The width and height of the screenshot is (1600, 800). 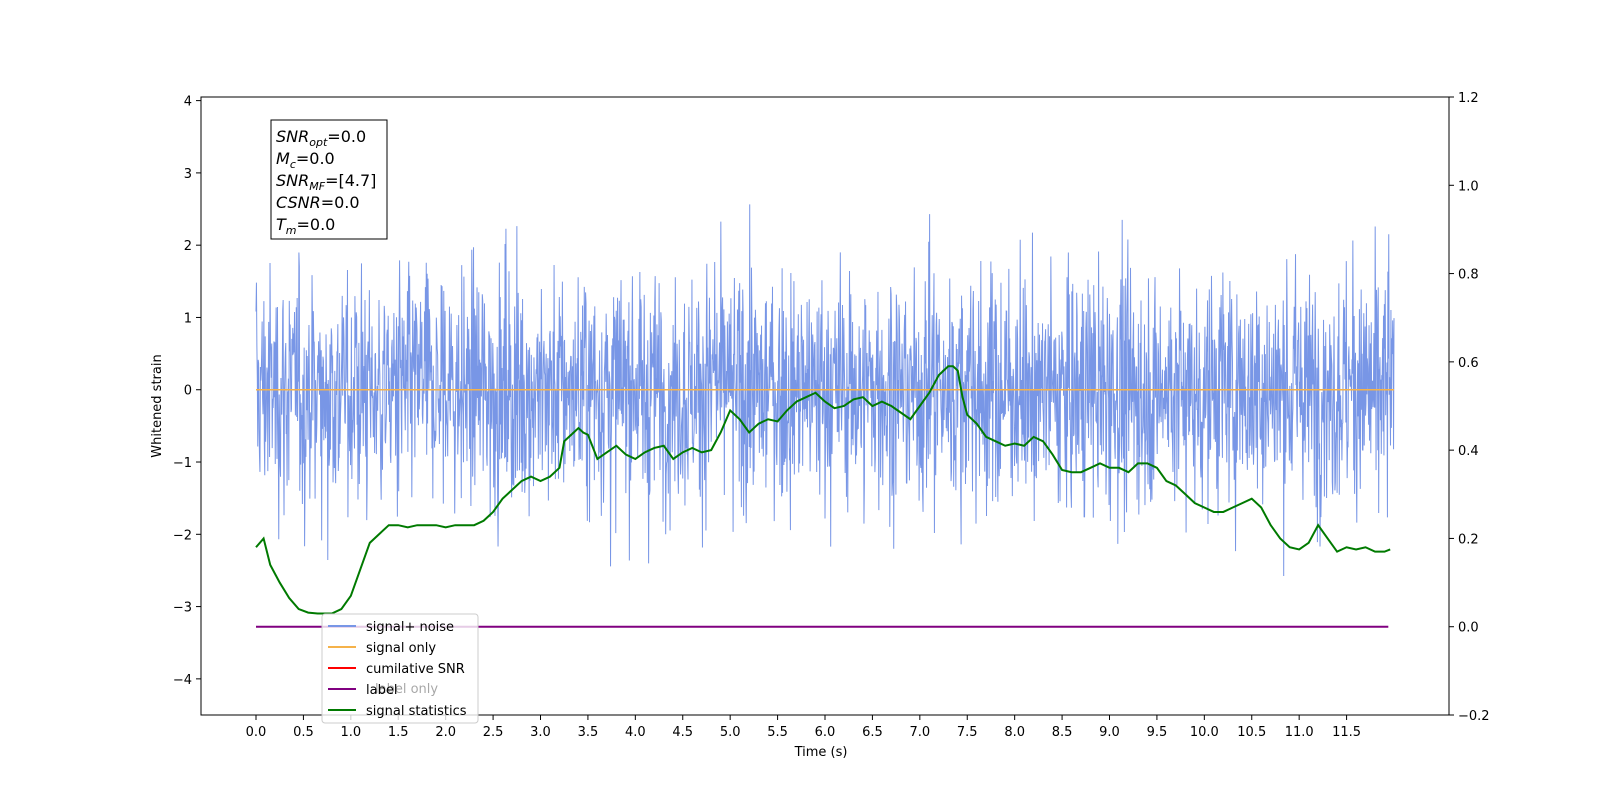 I want to click on legend-entry-label: signal only, so click(x=401, y=648).